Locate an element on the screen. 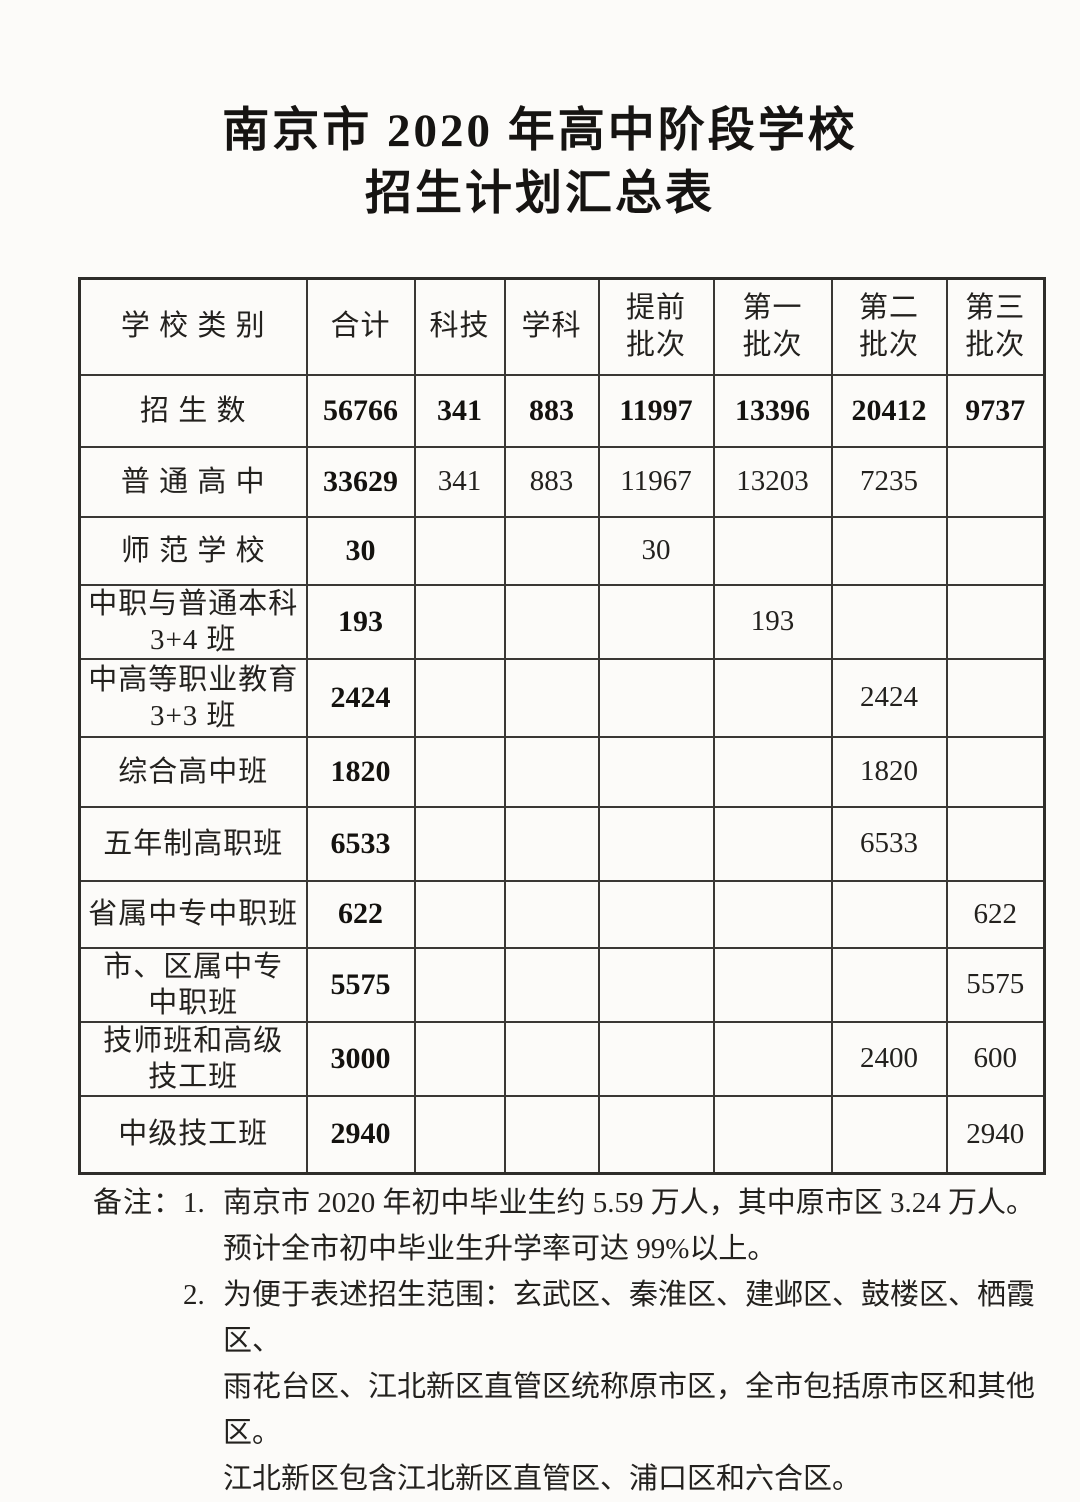 This screenshot has width=1080, height=1502. row-label: 中高等职业教育 3+3 班 is located at coordinates (193, 697).